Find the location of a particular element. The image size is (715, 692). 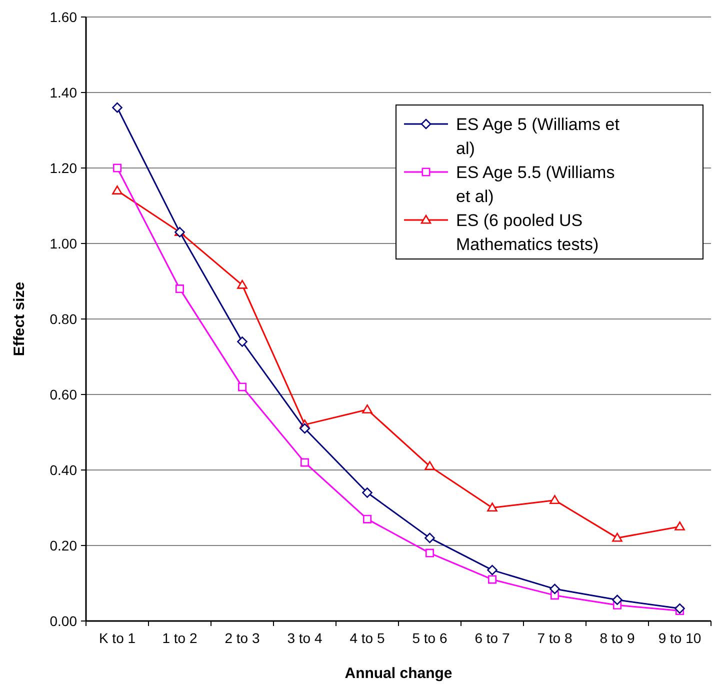

y-tick-label: 0.60 is located at coordinates (64, 394).